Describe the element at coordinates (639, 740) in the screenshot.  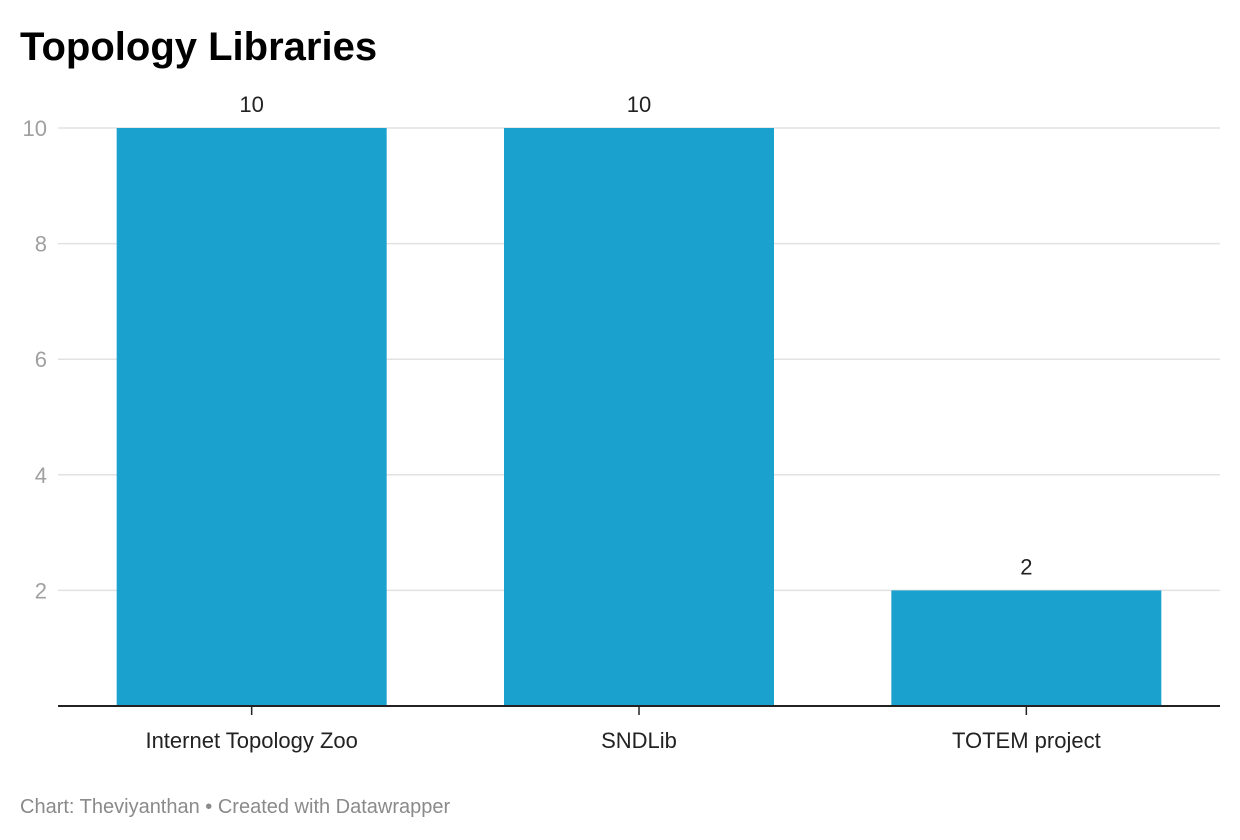
I see `x-category-label: SNDLib` at that location.